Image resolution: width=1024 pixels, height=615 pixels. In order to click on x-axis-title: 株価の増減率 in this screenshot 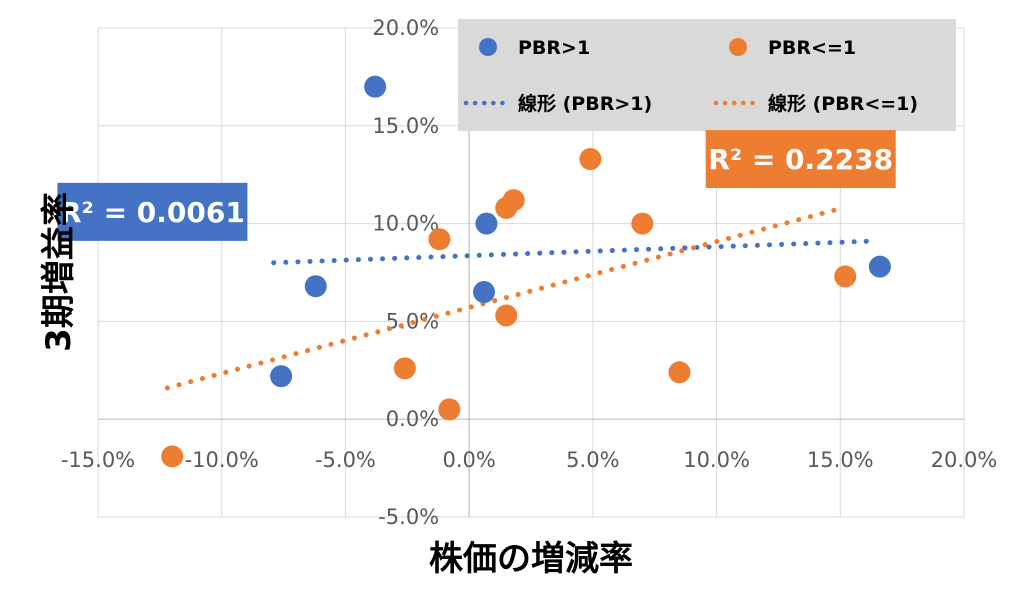, I will do `click(531, 559)`.